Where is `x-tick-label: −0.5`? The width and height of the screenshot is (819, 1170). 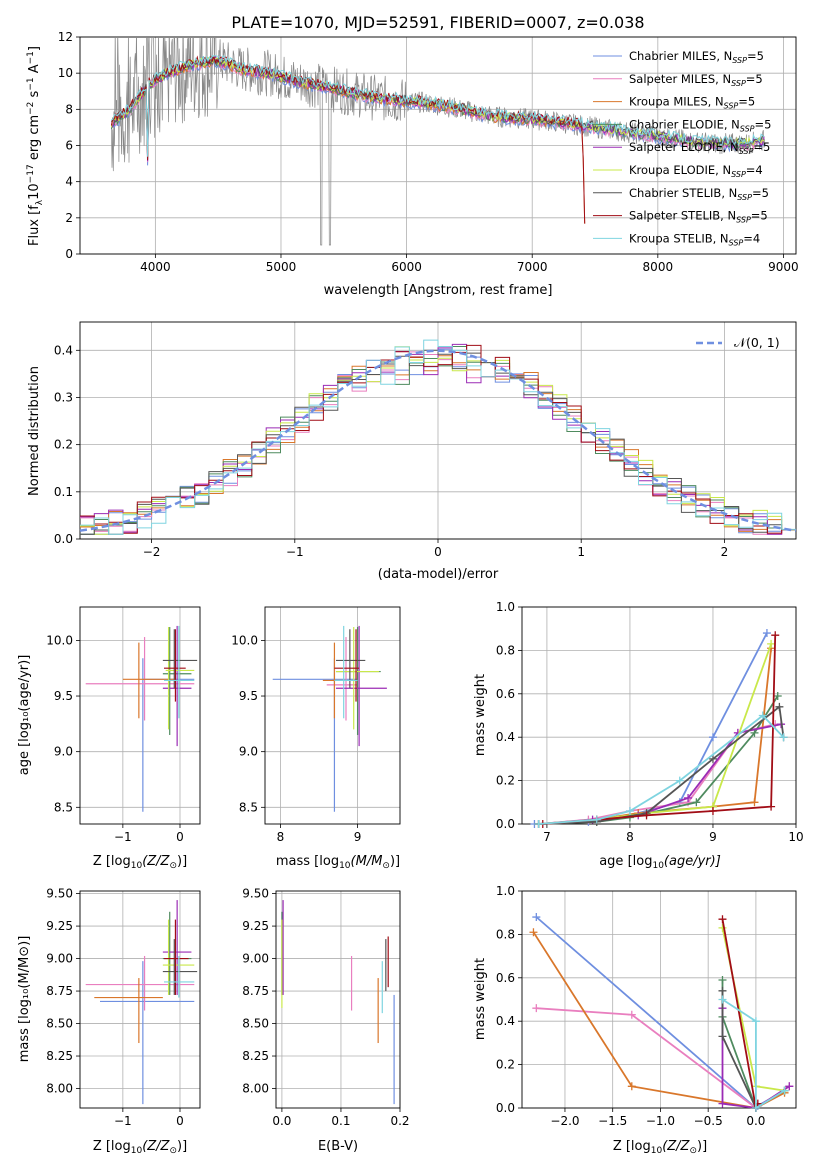
x-tick-label: −0.5 is located at coordinates (708, 1121).